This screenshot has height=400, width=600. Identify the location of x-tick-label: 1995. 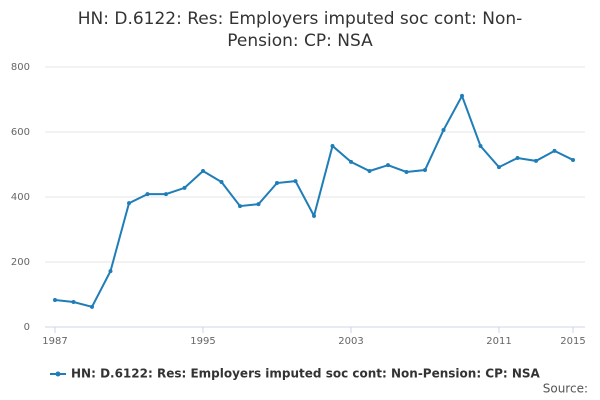
(202, 341).